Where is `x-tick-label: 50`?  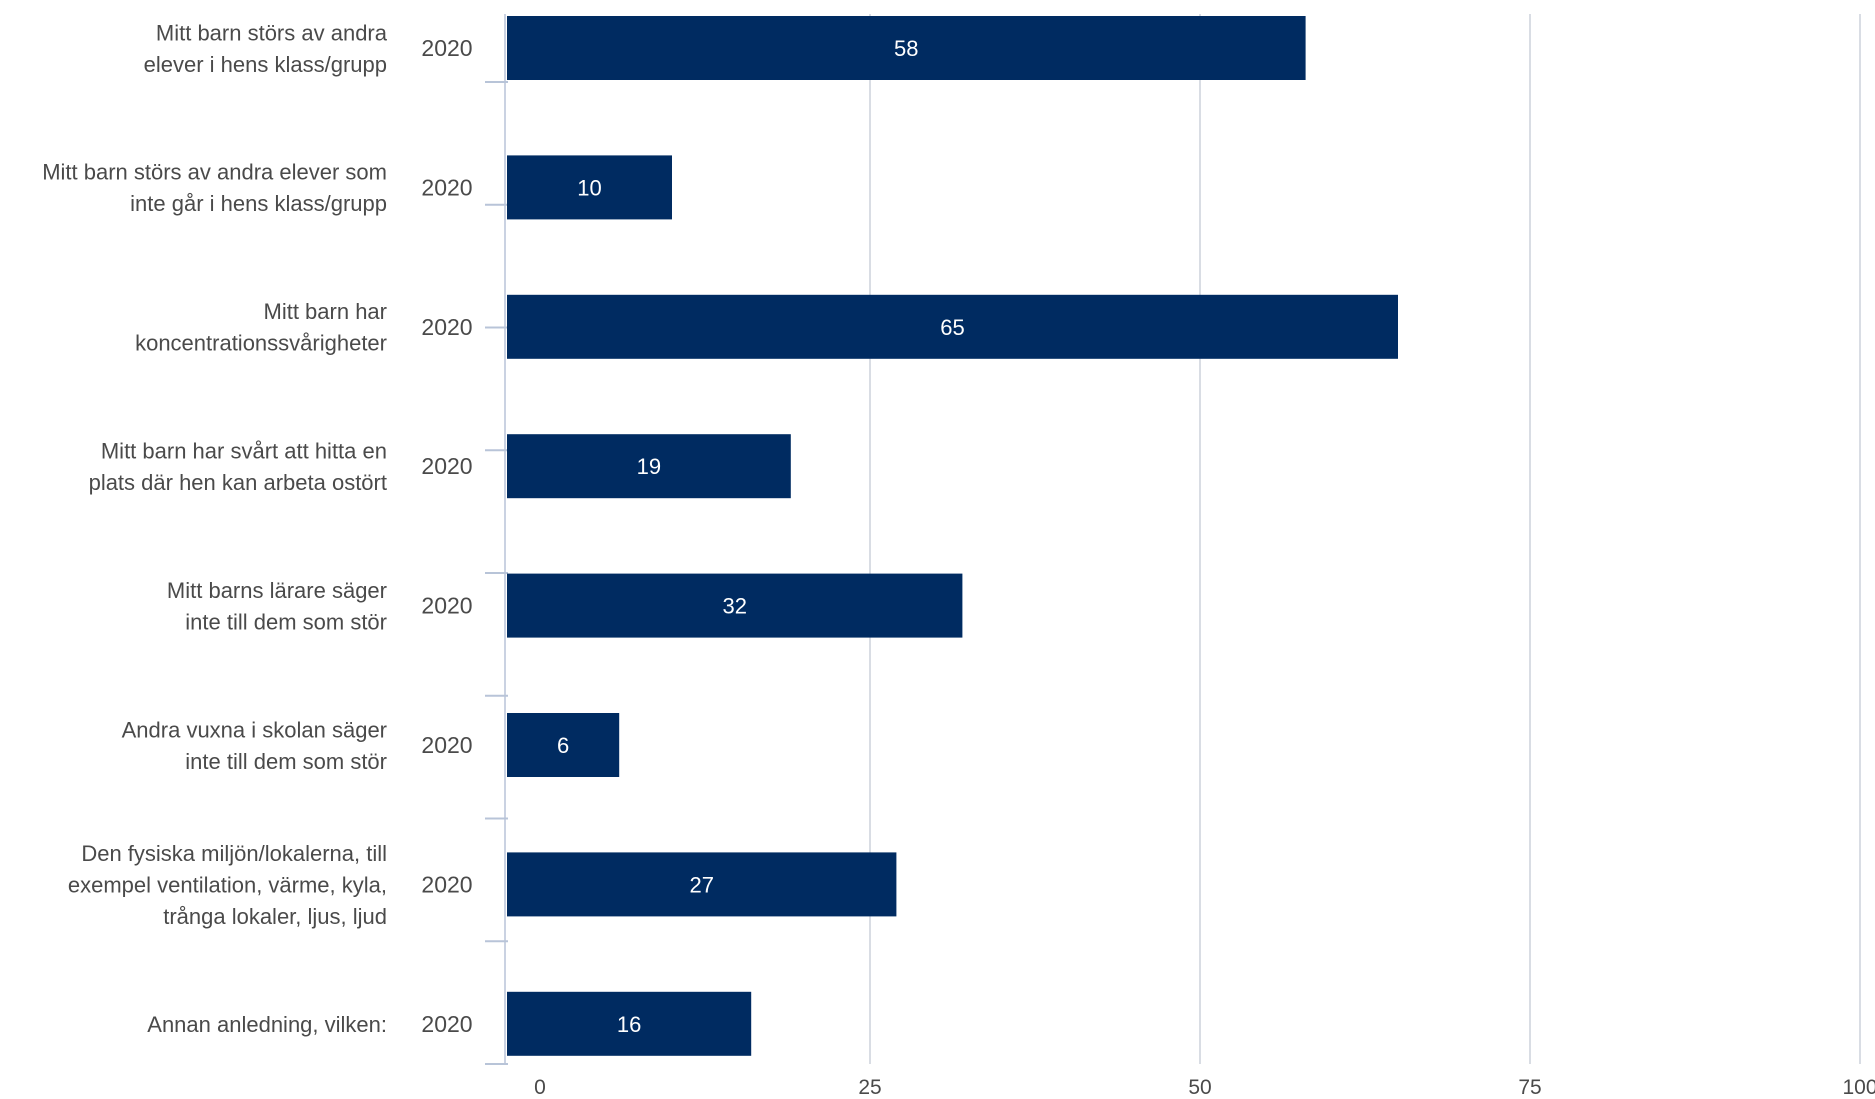
x-tick-label: 50 is located at coordinates (1199, 1087).